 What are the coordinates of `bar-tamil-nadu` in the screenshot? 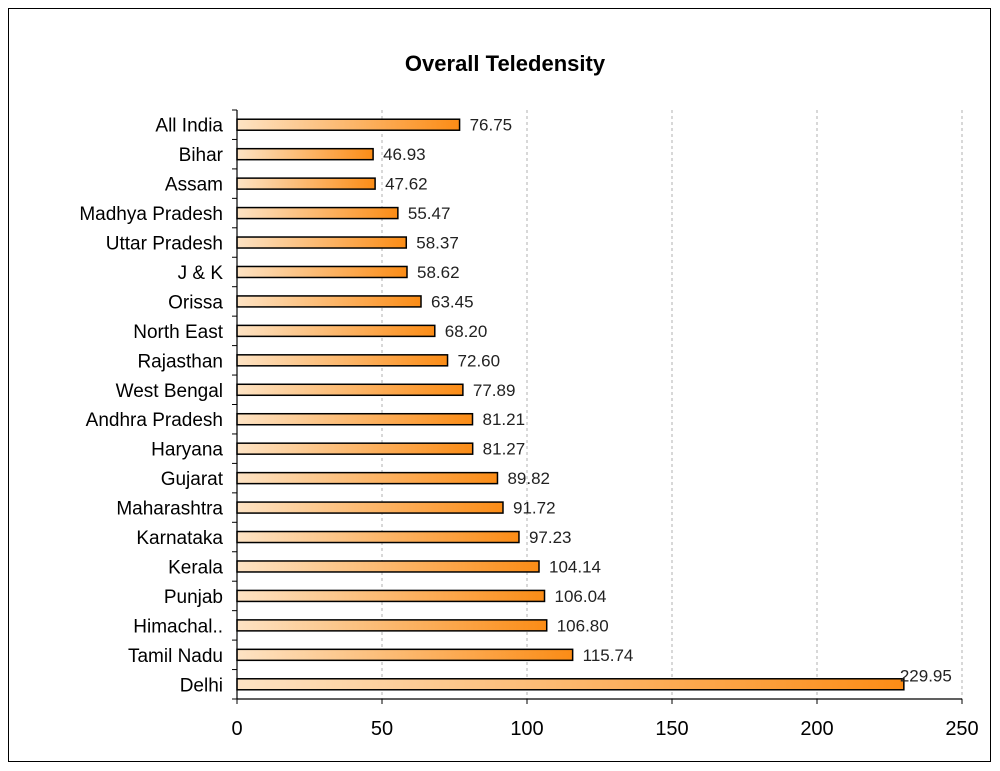 It's located at (405, 655).